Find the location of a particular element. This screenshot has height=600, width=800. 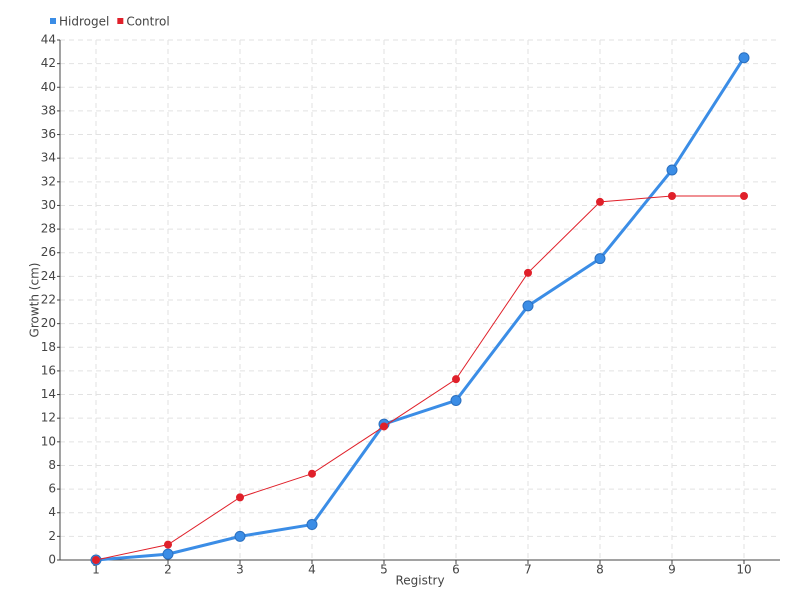

x-tick-label: 6 is located at coordinates (456, 570).